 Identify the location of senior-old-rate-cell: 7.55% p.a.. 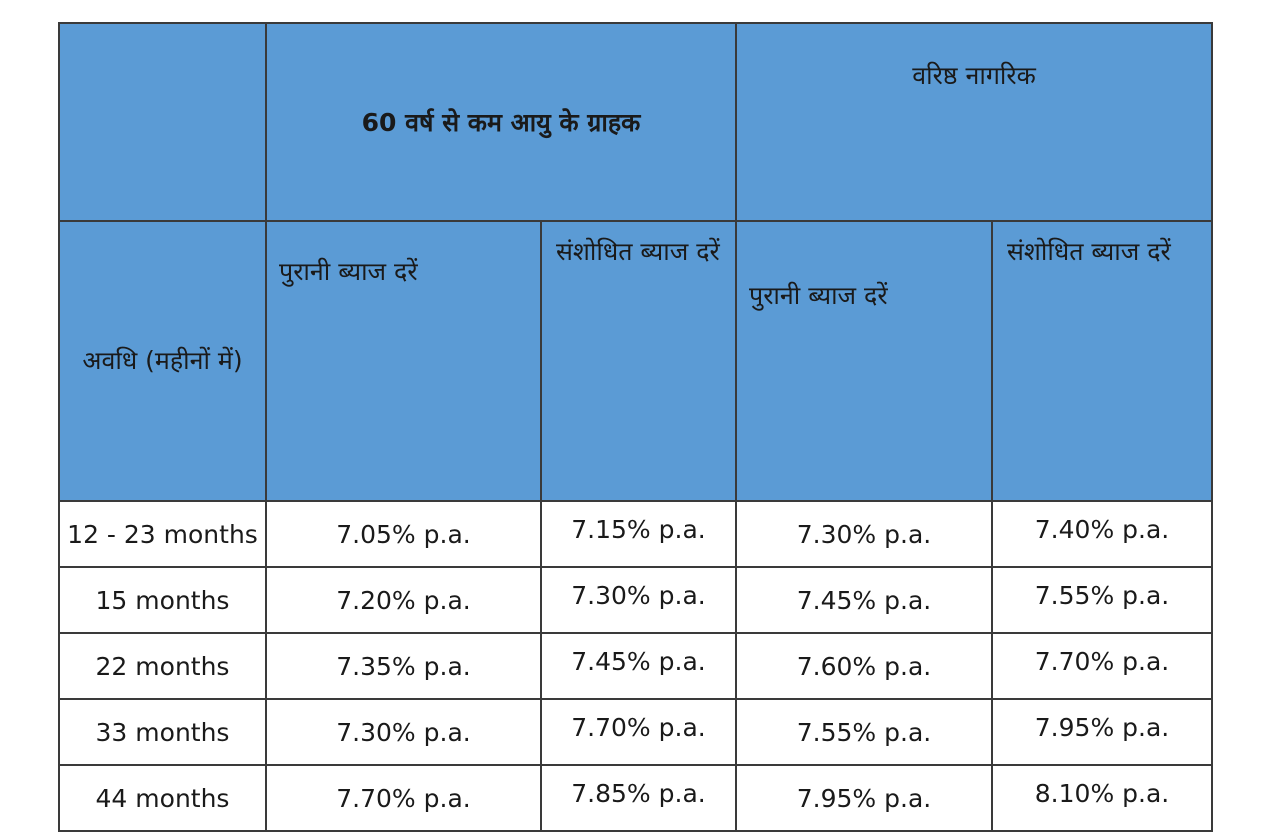
(864, 732).